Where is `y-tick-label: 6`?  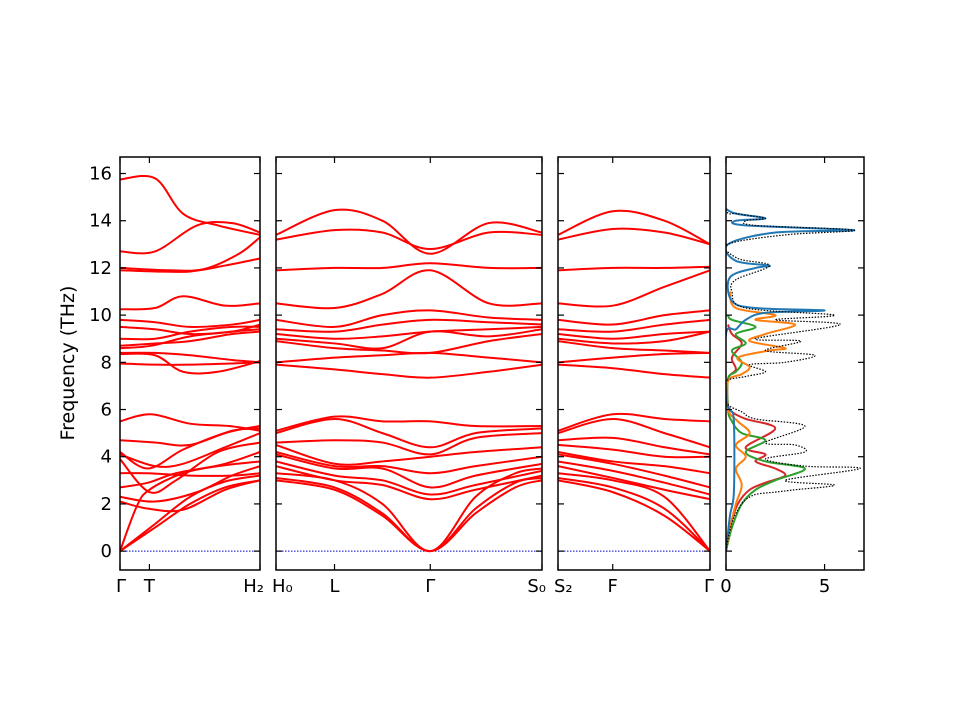 y-tick-label: 6 is located at coordinates (106, 410).